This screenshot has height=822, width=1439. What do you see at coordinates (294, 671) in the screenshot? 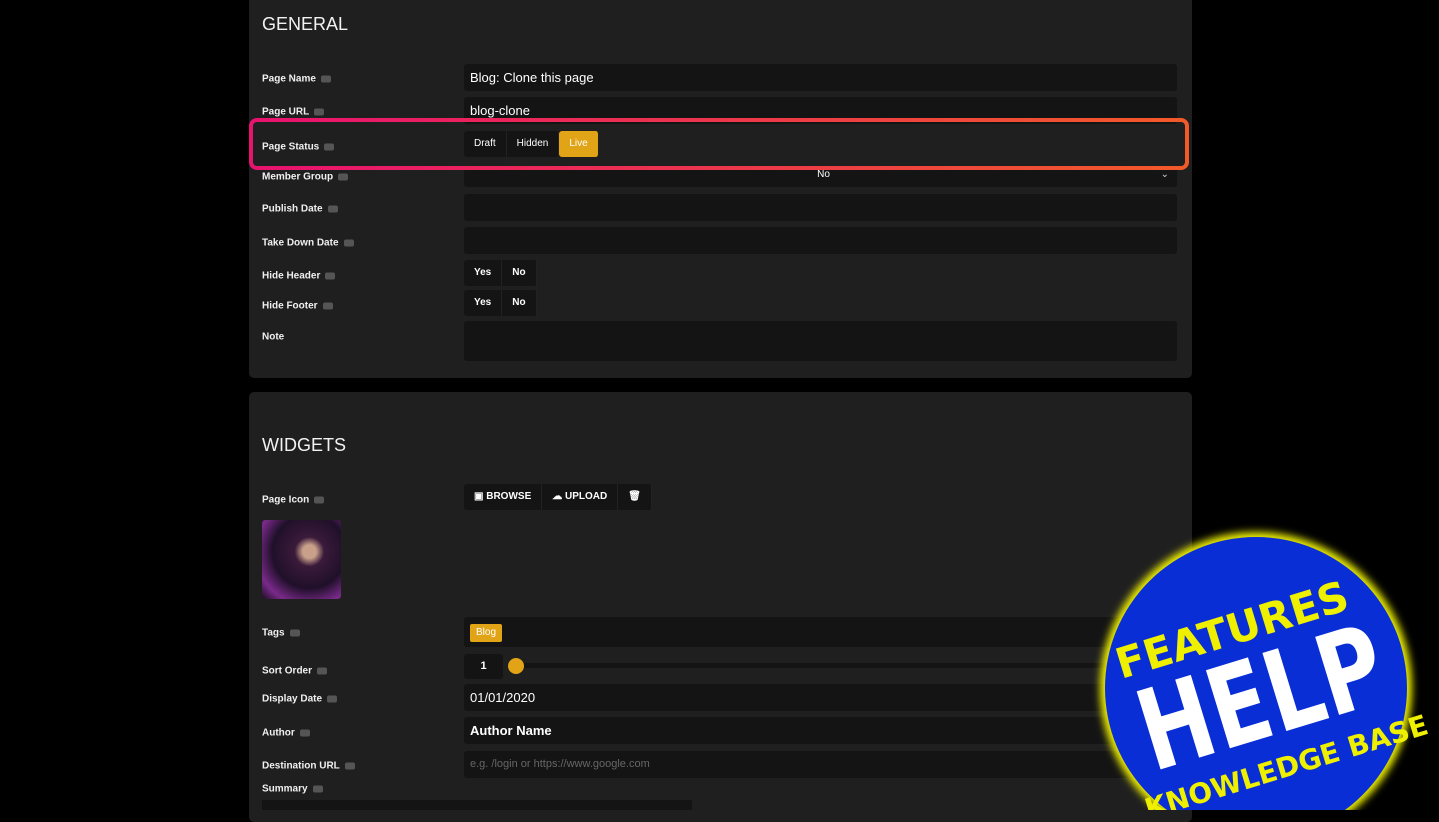
I see `label: Sort Order` at bounding box center [294, 671].